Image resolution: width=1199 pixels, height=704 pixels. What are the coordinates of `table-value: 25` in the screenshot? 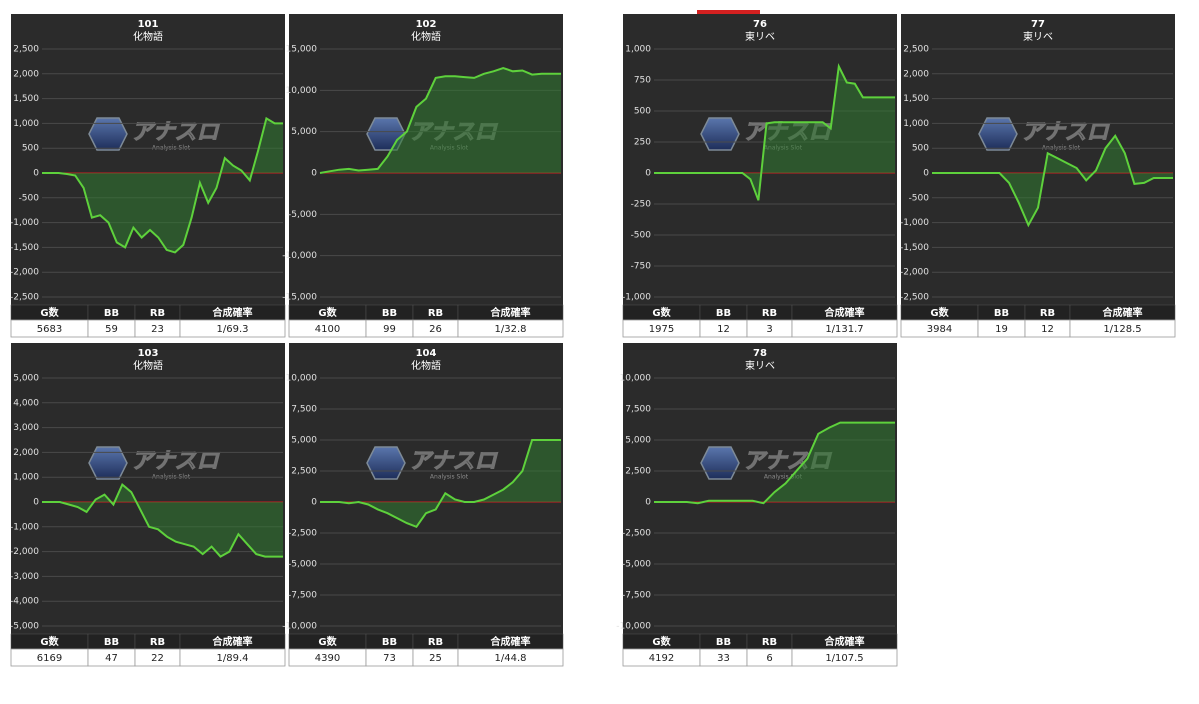 It's located at (435, 658).